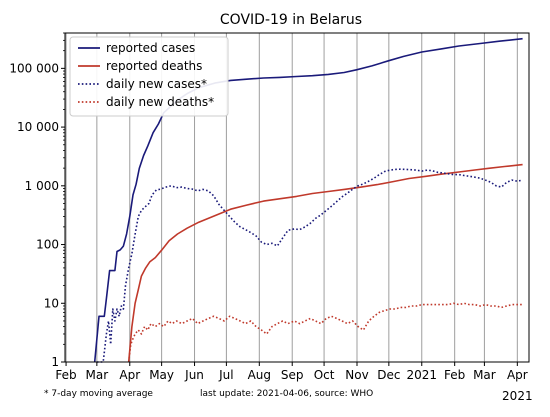  What do you see at coordinates (292, 375) in the screenshot?
I see `x-tick-label: Sep` at bounding box center [292, 375].